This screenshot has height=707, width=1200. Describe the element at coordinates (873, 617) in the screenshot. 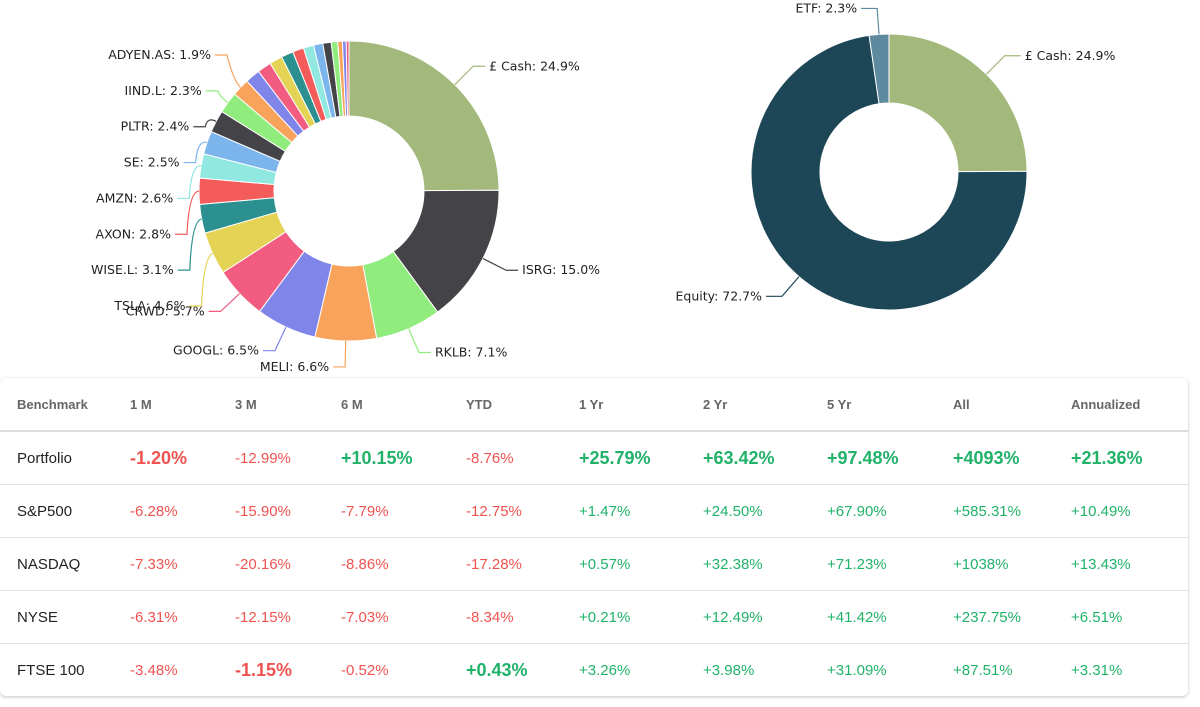

I see `cell-5-yr: +41.42%` at that location.